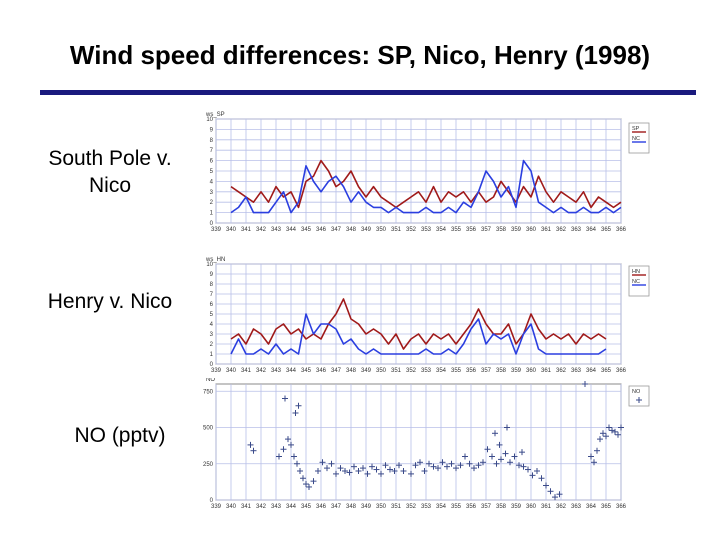 Image resolution: width=720 pixels, height=540 pixels. What do you see at coordinates (636, 139) in the screenshot?
I see `legend-label: NC` at bounding box center [636, 139].